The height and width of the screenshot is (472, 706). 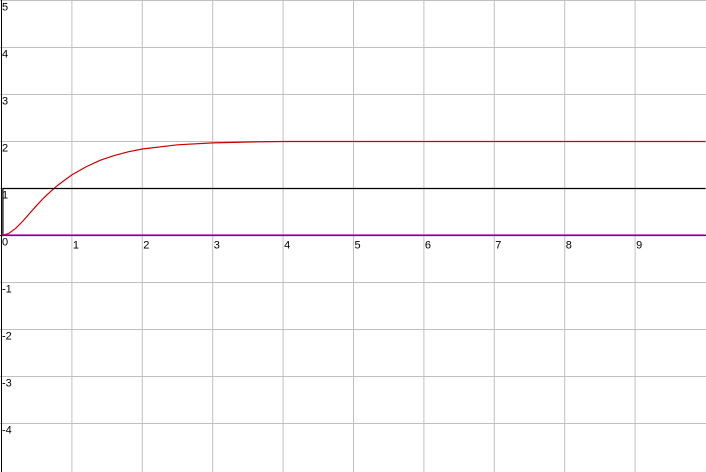 I want to click on x-tick-label: 9, so click(x=639, y=246).